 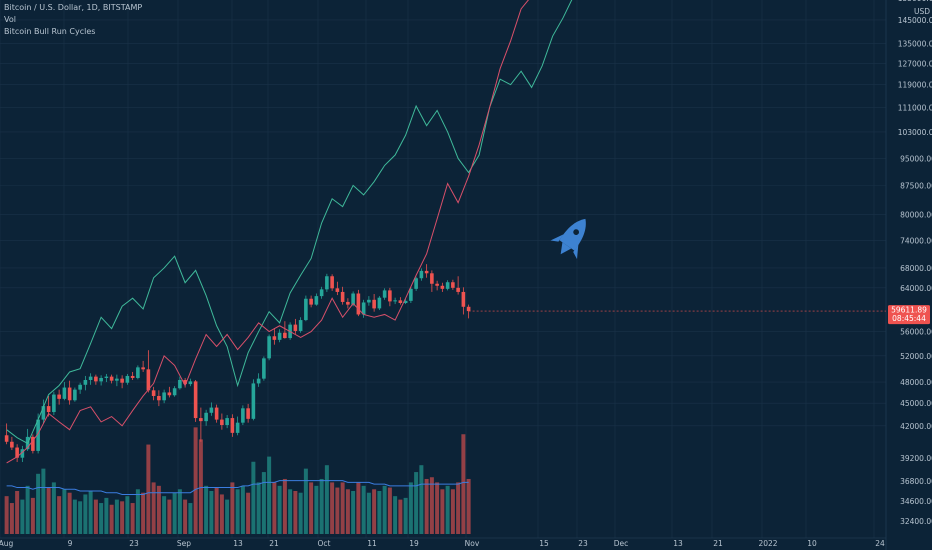 What do you see at coordinates (237, 480) in the screenshot?
I see `volume-bars` at bounding box center [237, 480].